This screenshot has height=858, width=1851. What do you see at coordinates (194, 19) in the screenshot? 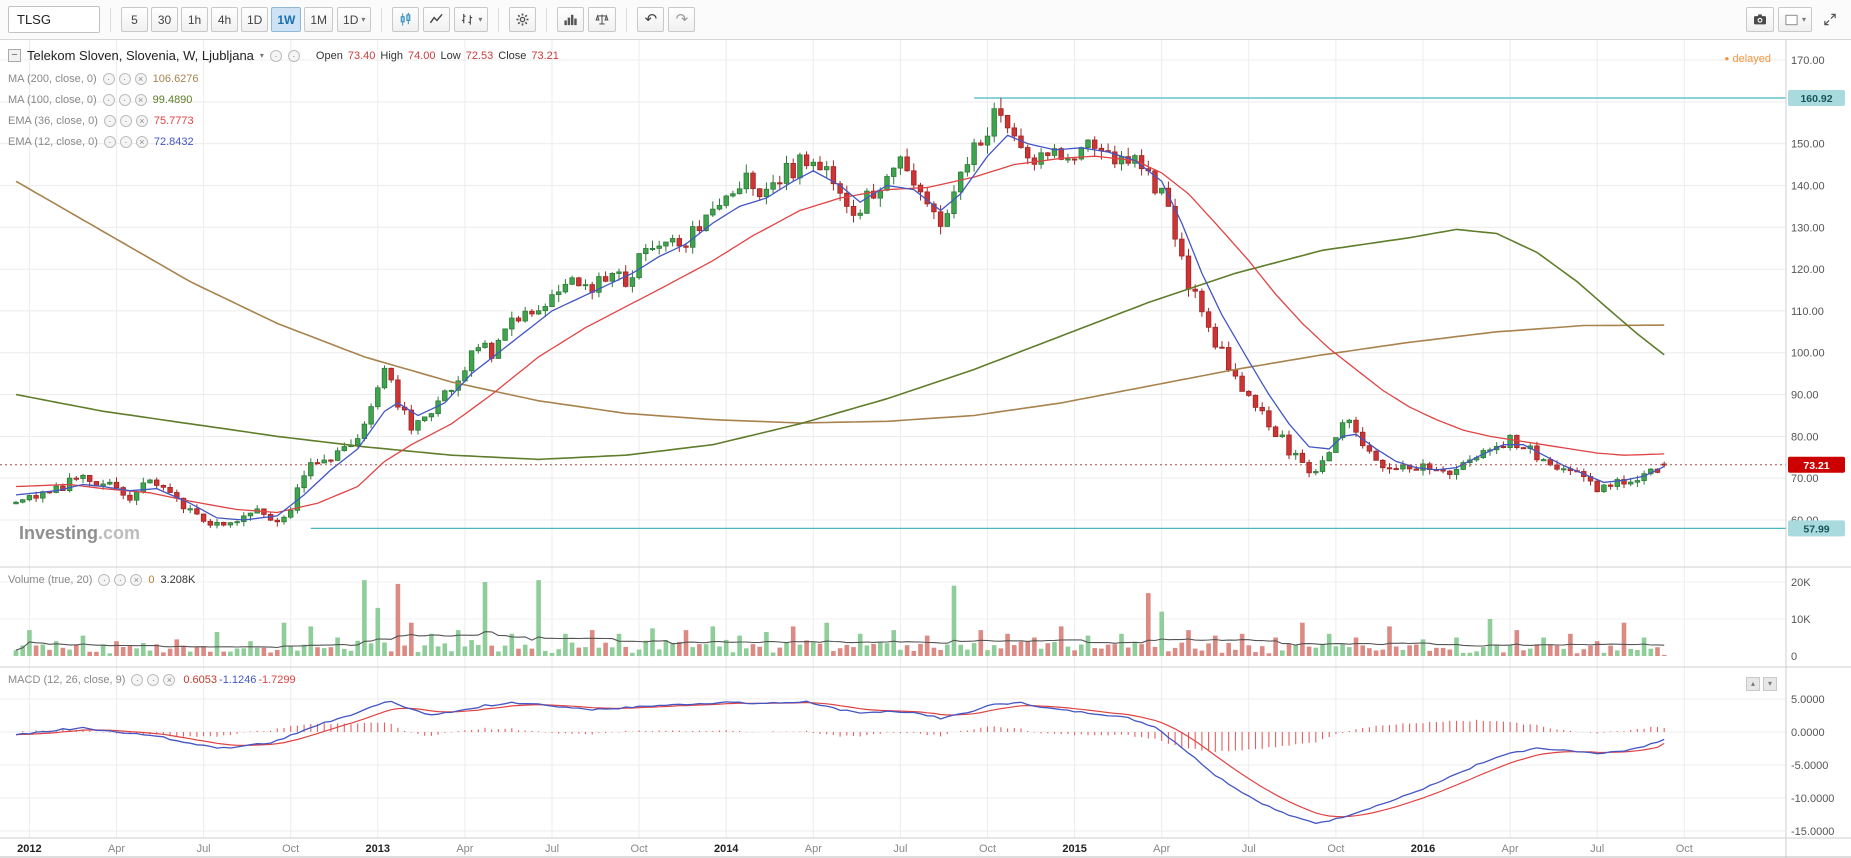
I see `interval-button-1h: 1h` at bounding box center [194, 19].